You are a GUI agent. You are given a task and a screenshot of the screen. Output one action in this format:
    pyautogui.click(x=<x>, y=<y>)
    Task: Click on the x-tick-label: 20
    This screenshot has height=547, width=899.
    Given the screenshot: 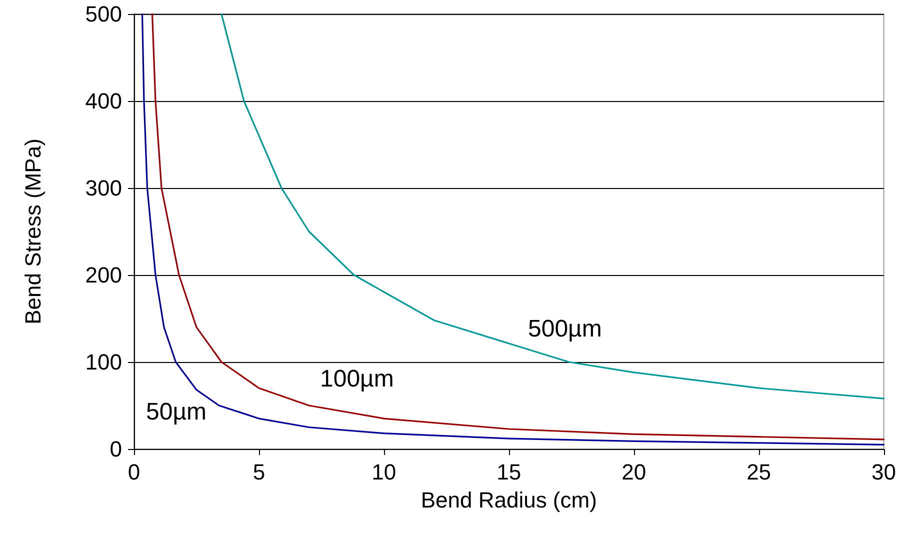 What is the action you would take?
    pyautogui.click(x=634, y=472)
    